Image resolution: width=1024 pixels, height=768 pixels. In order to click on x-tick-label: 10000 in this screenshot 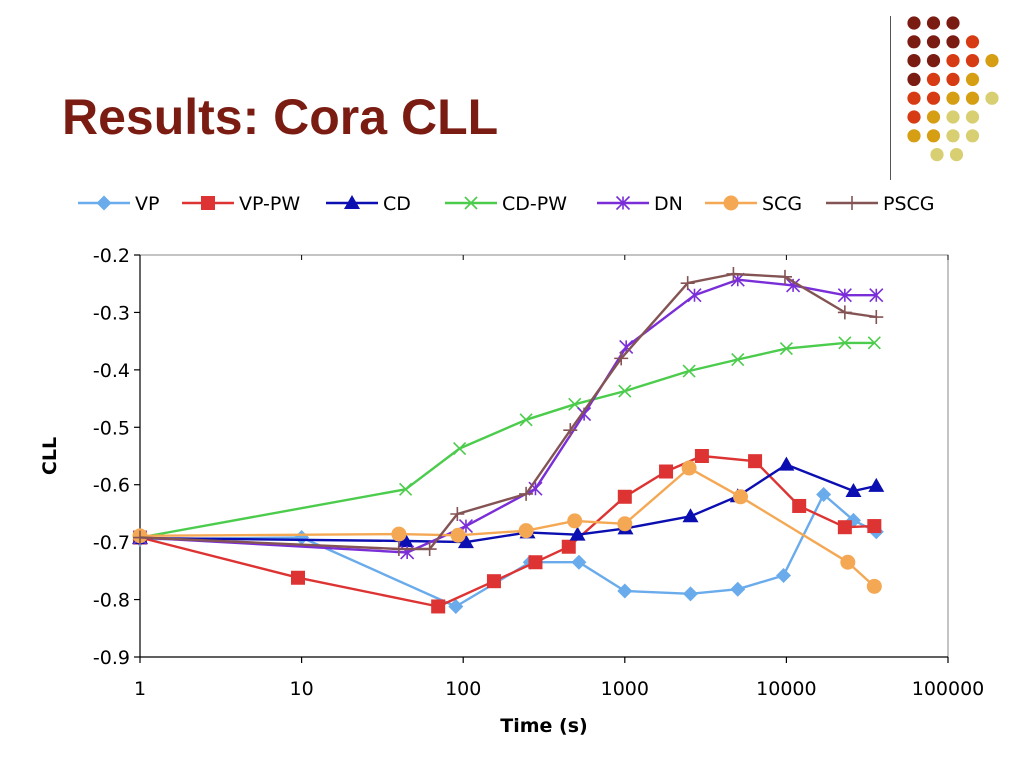, I will do `click(786, 689)`.